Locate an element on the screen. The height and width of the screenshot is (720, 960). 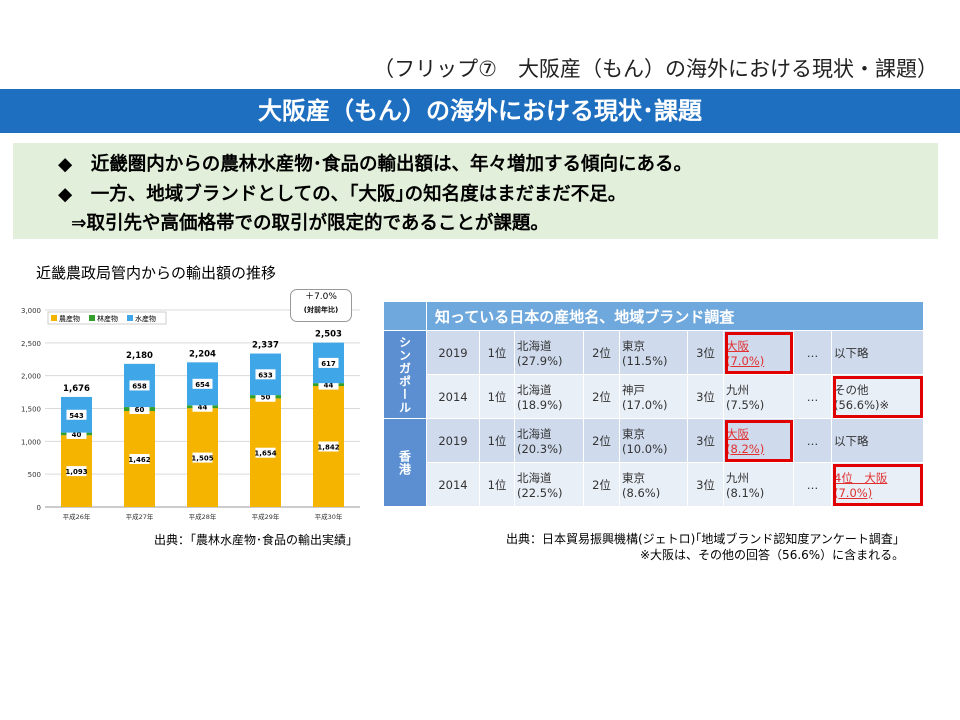
place-cell: 九州 (7.5%) is located at coordinates (758, 396).